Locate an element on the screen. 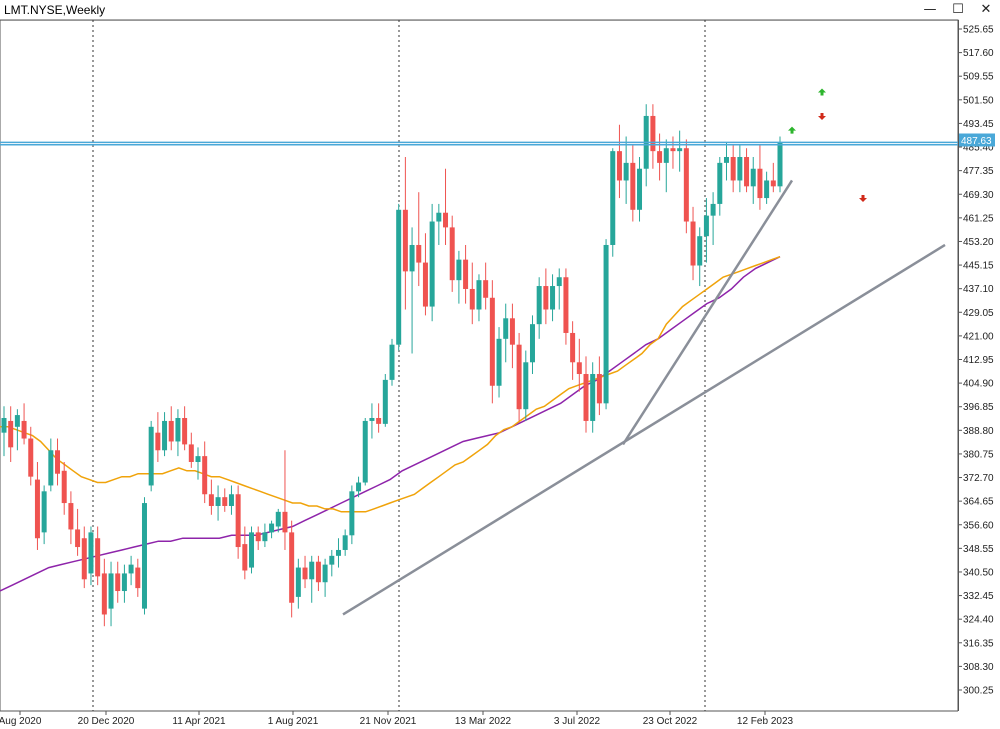 The height and width of the screenshot is (729, 1000). price-tick-label: 340.50 is located at coordinates (978, 572).